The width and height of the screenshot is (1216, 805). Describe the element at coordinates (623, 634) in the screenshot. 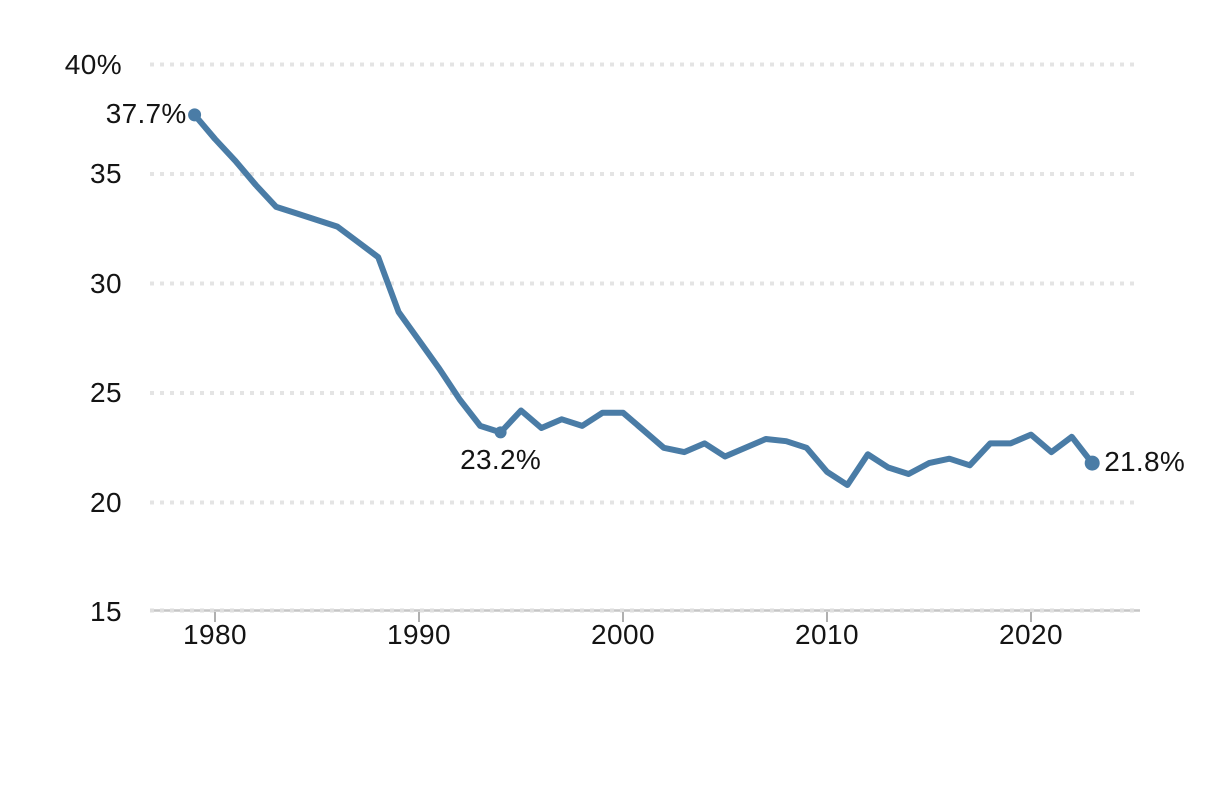

I see `x-axis-label-2000: 2000` at that location.